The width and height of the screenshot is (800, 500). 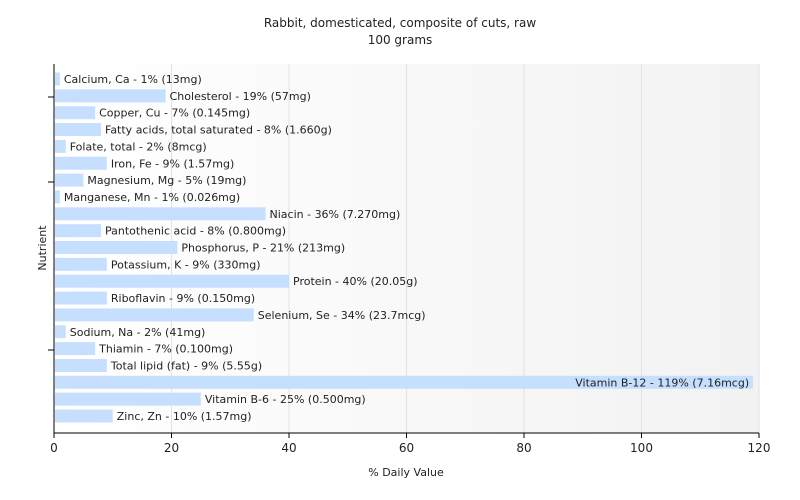 I want to click on bar-label: Calcium, Ca - 1% (13mg), so click(x=133, y=79).